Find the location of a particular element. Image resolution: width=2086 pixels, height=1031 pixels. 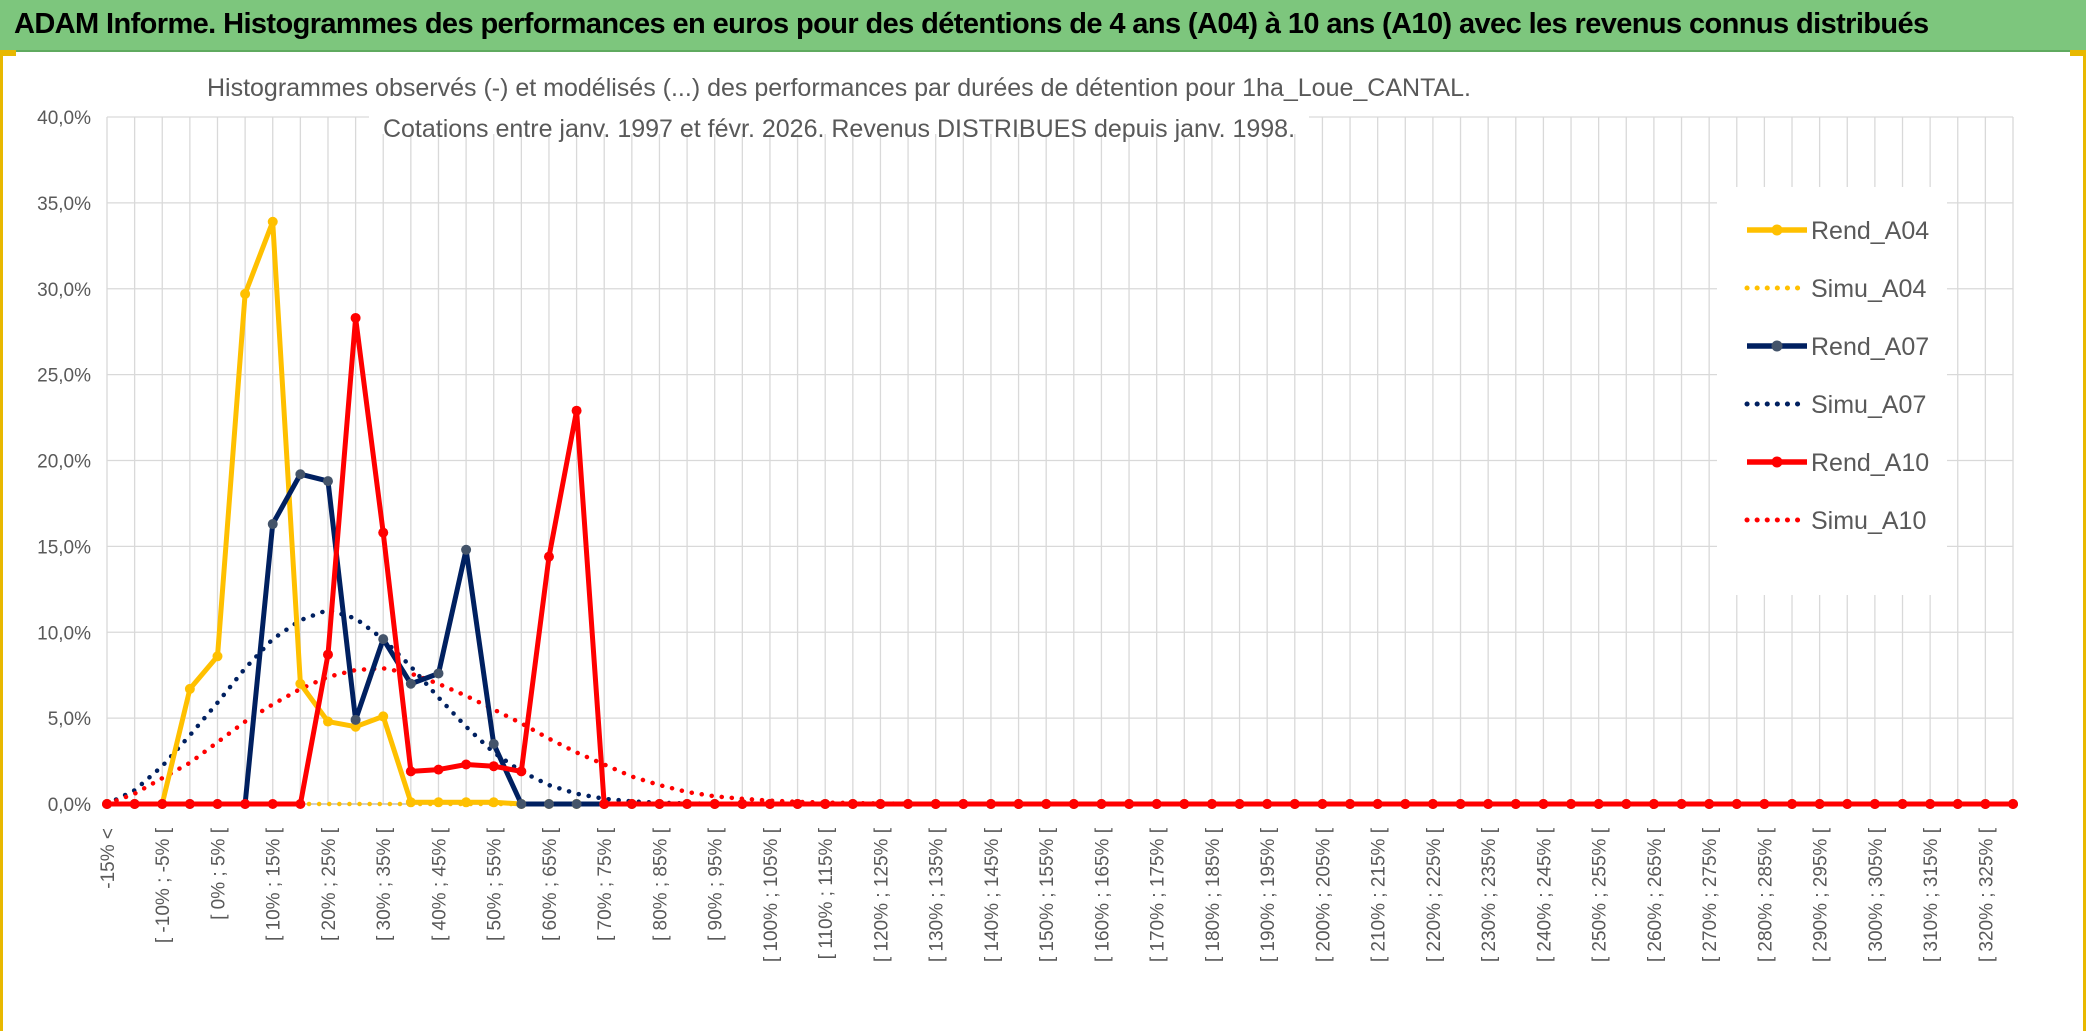

x-tick-label: [ 190% ; 195% [ is located at coordinates (1268, 894).